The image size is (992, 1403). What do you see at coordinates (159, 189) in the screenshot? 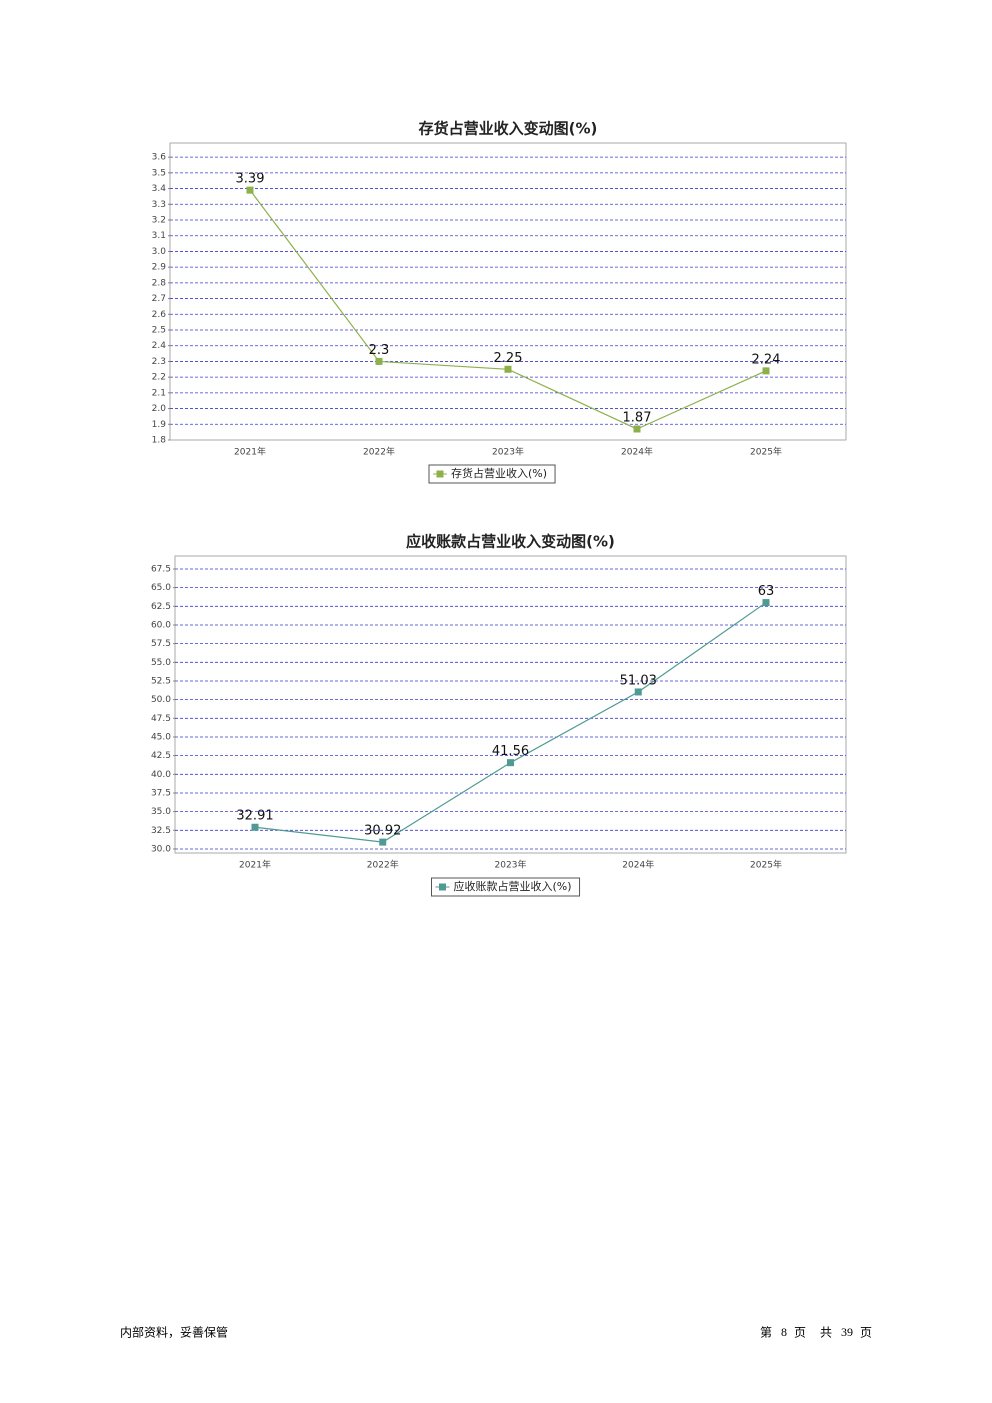
I see `y-tick-label: 3.4` at bounding box center [159, 189].